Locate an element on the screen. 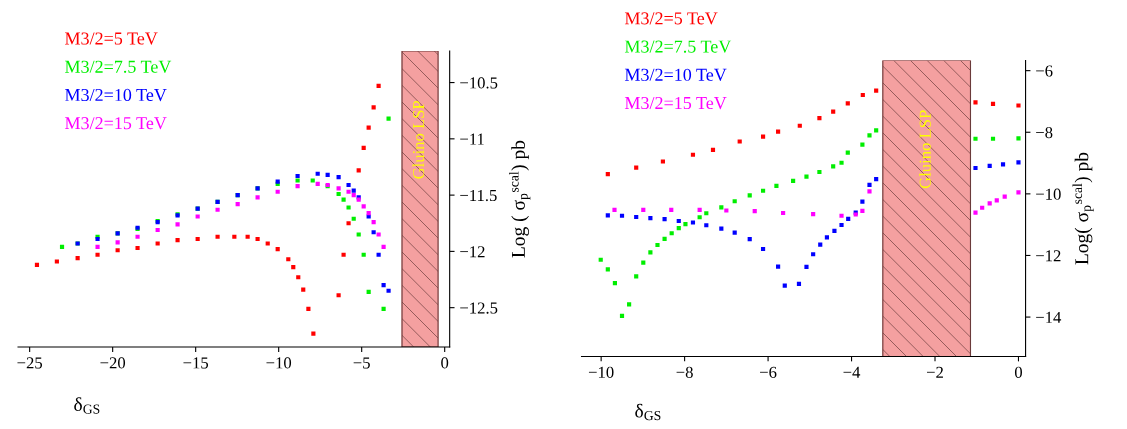 This screenshot has width=1127, height=429. x-tick-label: −4 is located at coordinates (852, 372).